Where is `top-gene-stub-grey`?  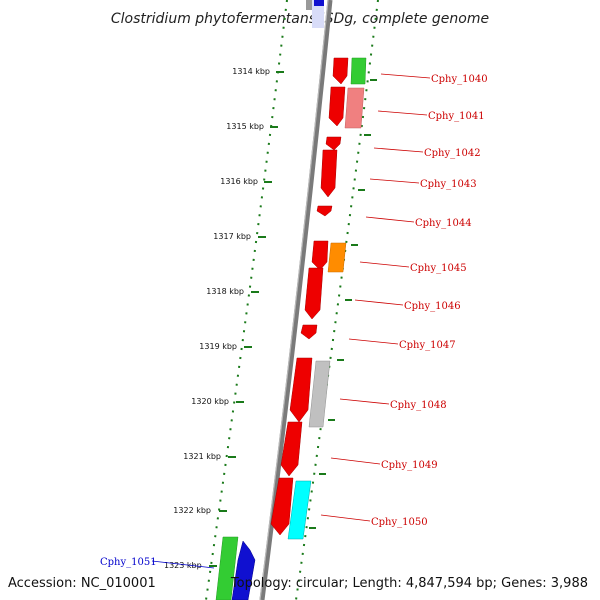 top-gene-stub-grey is located at coordinates (309, 5).